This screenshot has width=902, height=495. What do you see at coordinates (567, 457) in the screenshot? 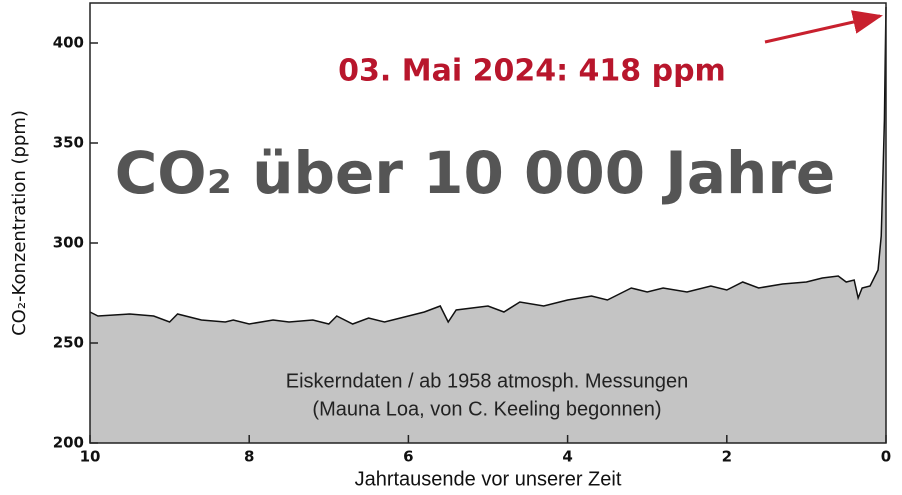
I see `x-tick-label: 4` at bounding box center [567, 457].